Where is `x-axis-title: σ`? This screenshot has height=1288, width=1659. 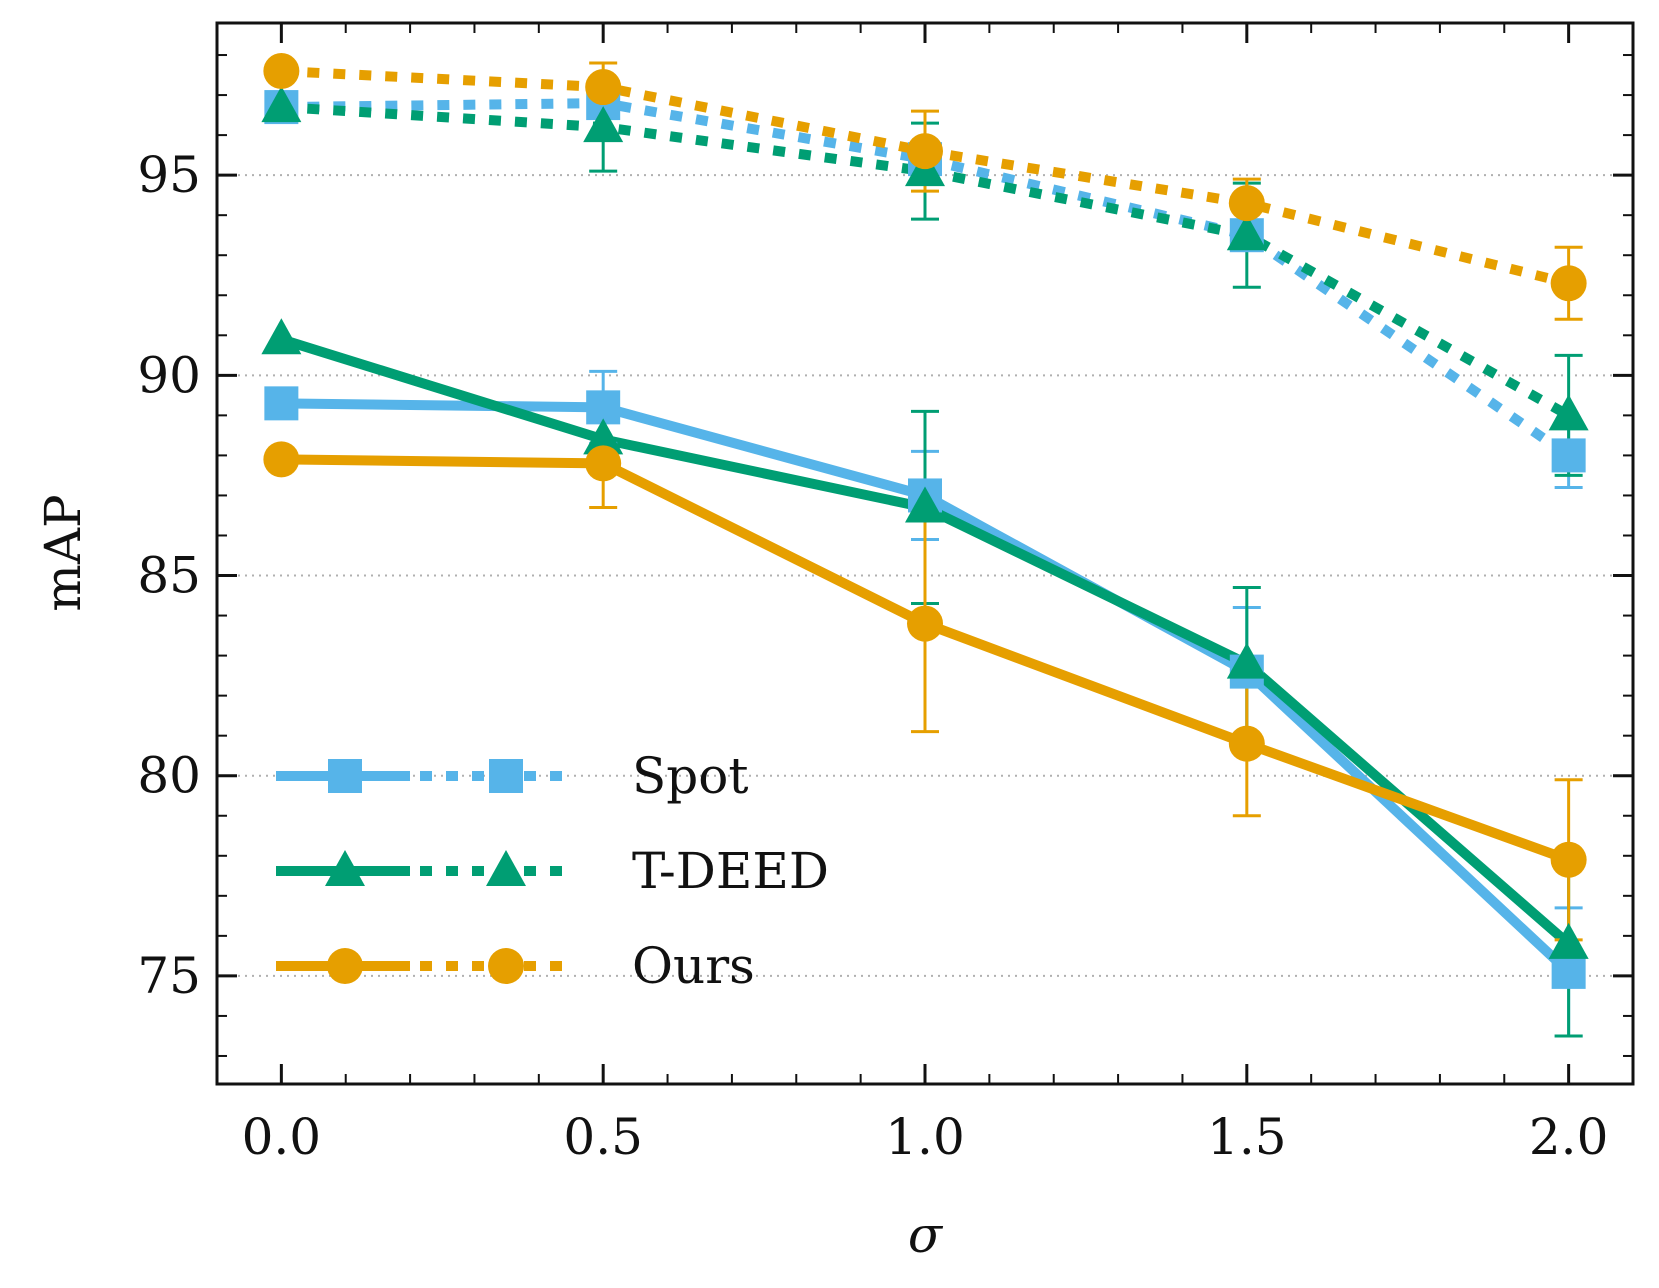
x-axis-title: σ is located at coordinates (926, 1235).